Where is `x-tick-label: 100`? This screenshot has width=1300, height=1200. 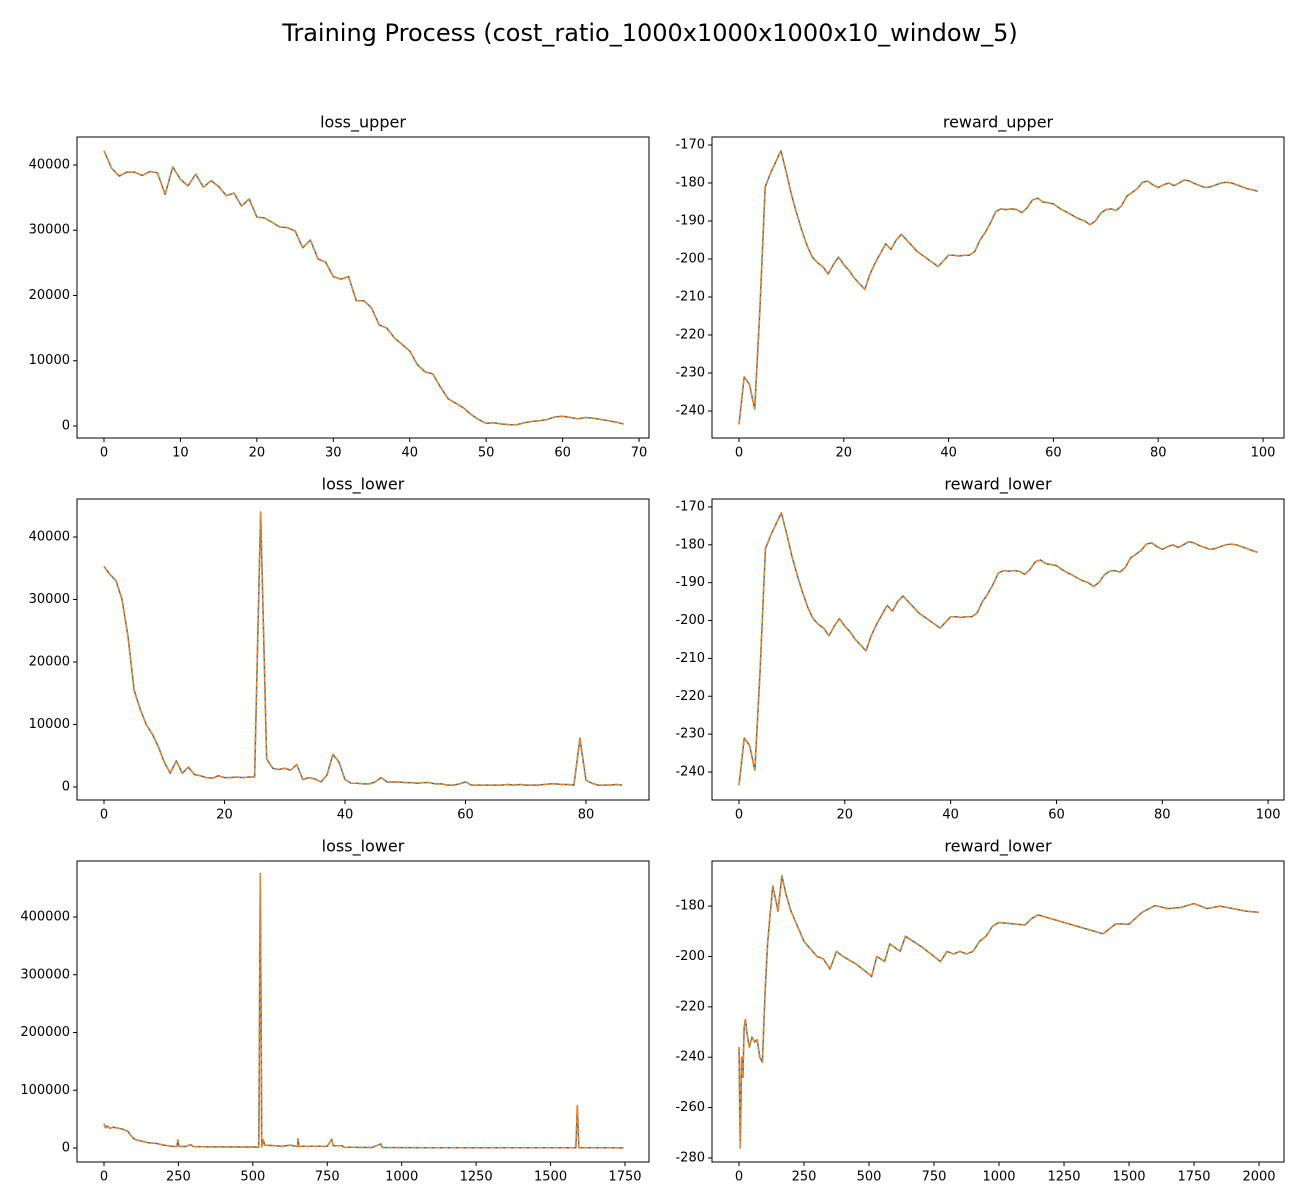
x-tick-label: 100 is located at coordinates (1263, 453).